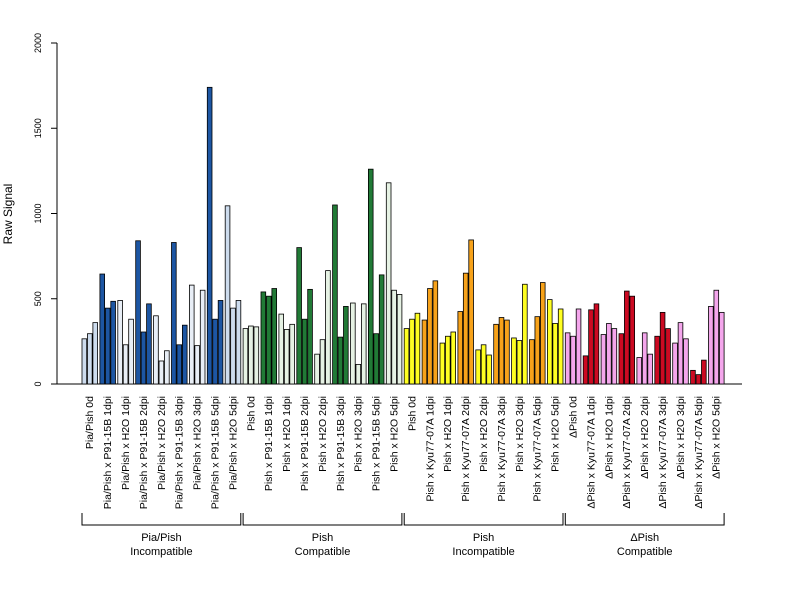 This screenshot has width=800, height=605. Describe the element at coordinates (215, 452) in the screenshot. I see `x-tick-label: Pia/Pish x P91-15B 5dpi` at that location.